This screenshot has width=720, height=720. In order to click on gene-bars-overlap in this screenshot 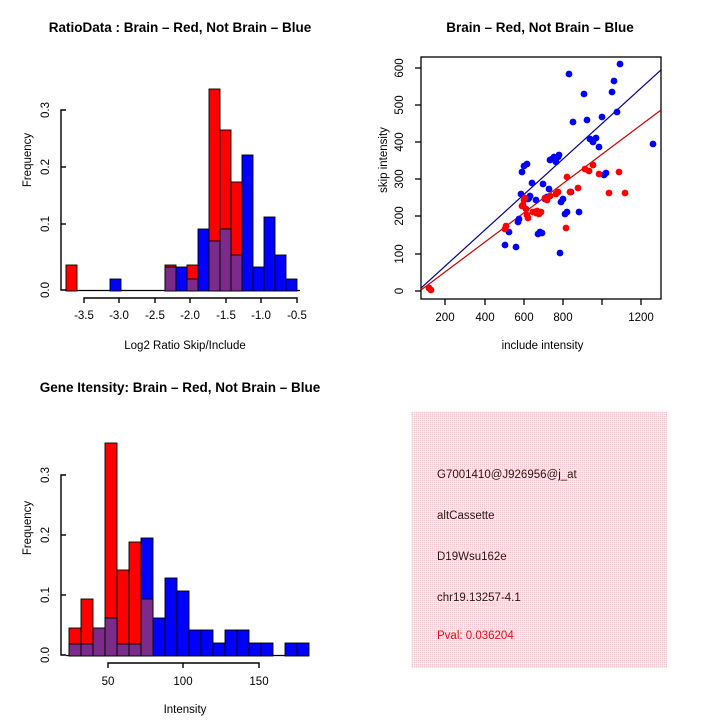, I will do `click(111, 627)`.